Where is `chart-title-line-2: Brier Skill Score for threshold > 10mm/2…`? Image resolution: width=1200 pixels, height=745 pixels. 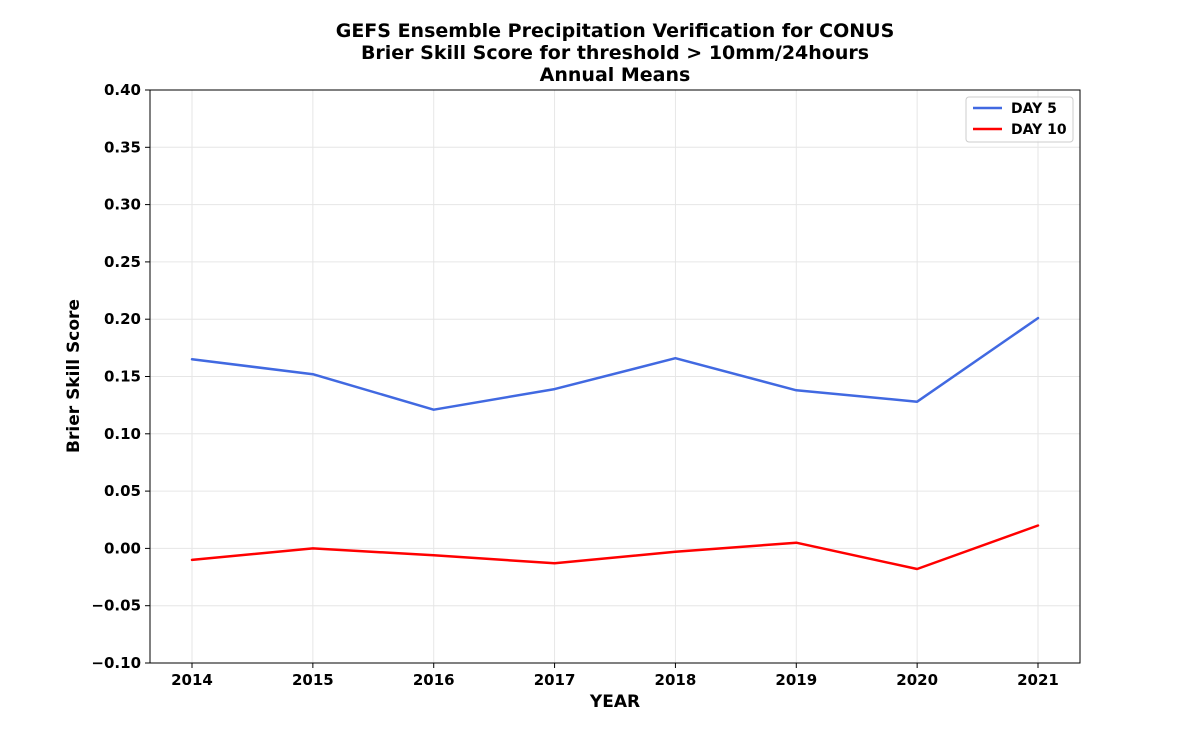
chart-title-line-2: Brier Skill Score for threshold > 10mm/2… is located at coordinates (615, 53).